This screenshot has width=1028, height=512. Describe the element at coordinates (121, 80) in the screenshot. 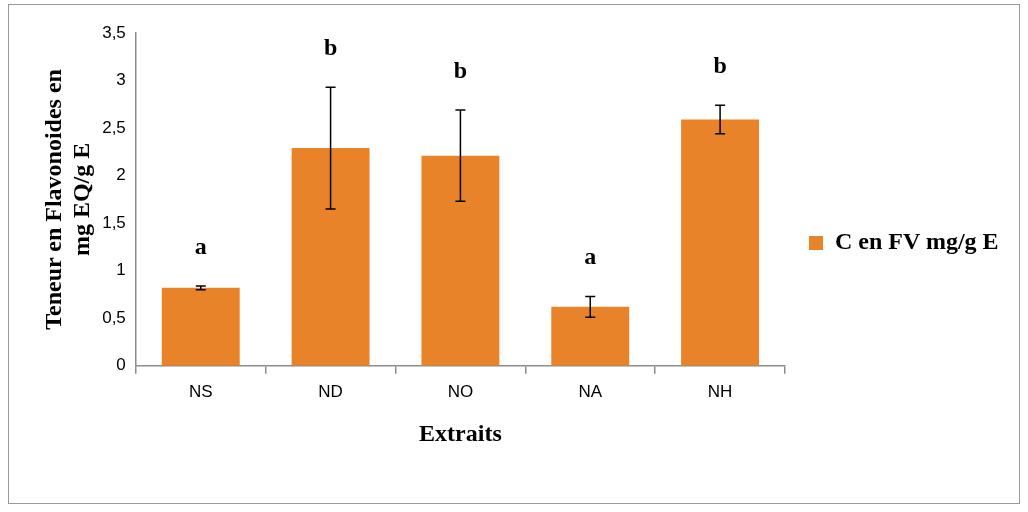

I see `y-tick-label: 3` at that location.